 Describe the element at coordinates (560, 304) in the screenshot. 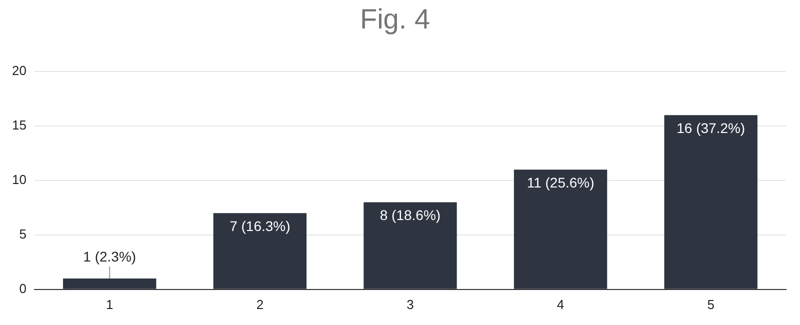

I see `x-tick-label: 4` at that location.